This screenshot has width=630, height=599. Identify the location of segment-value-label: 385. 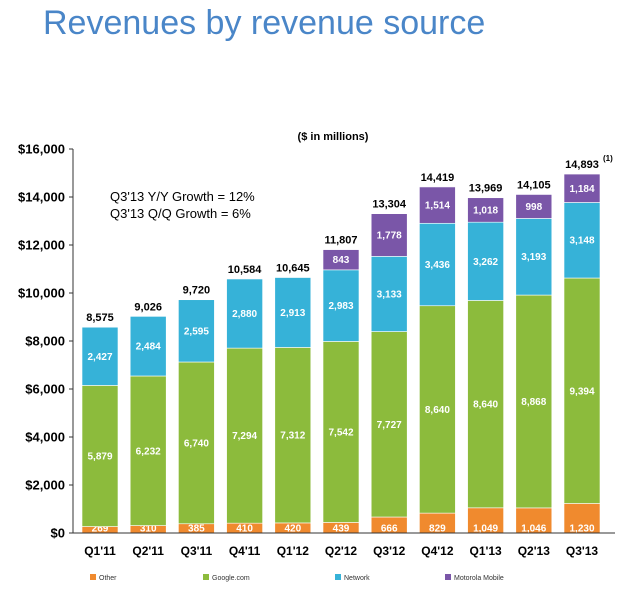
(196, 529).